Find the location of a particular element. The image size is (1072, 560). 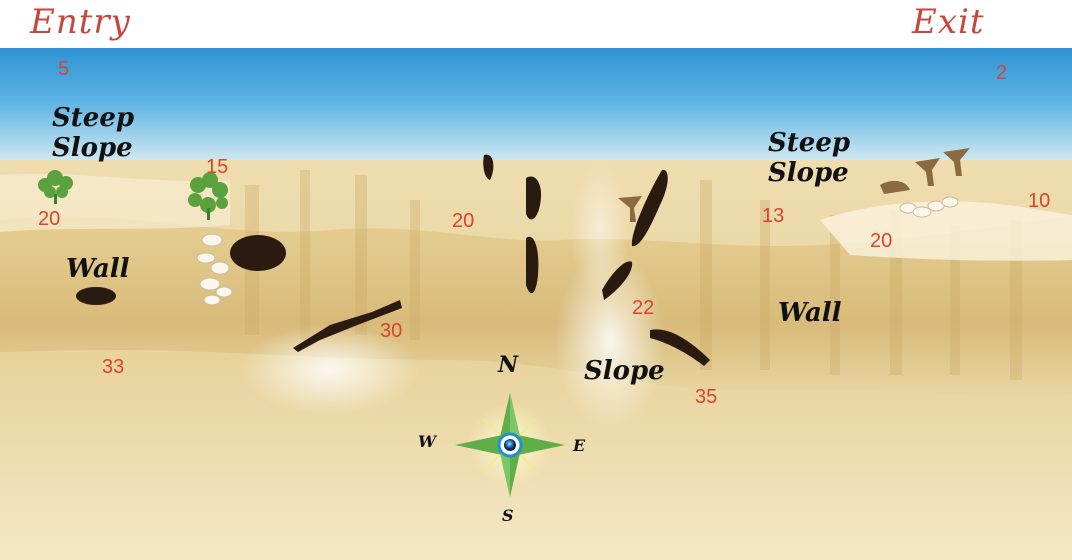

depth-22: 22 is located at coordinates (643, 308).